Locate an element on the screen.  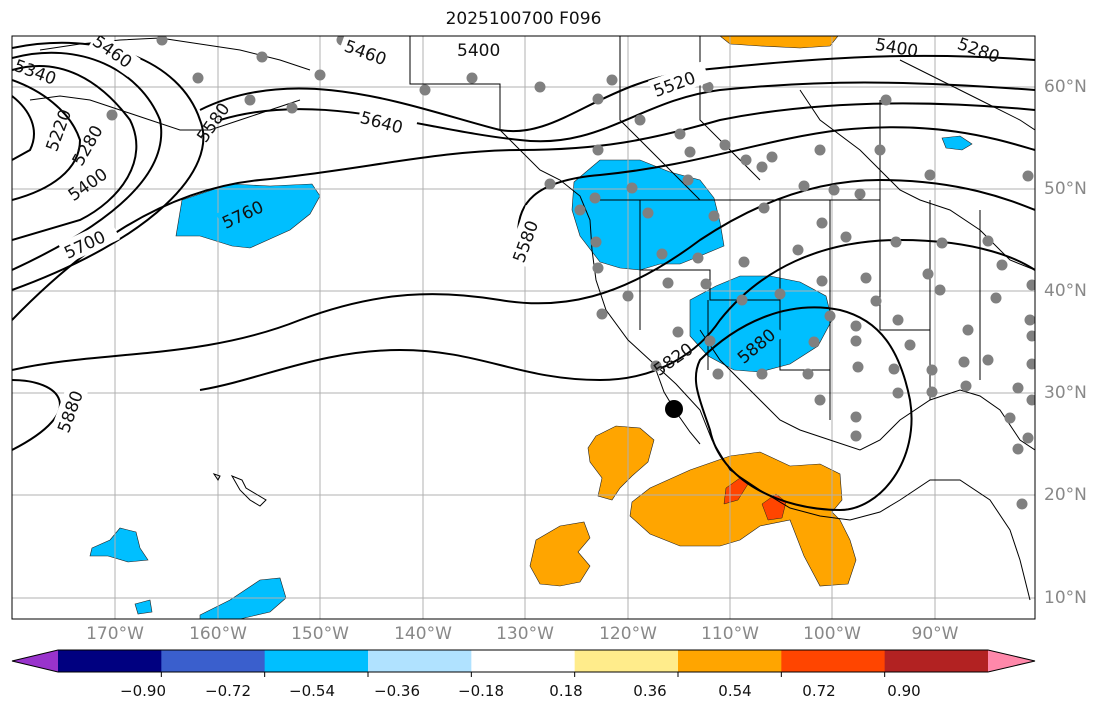
contour-label: 5220 is located at coordinates (60, 130).